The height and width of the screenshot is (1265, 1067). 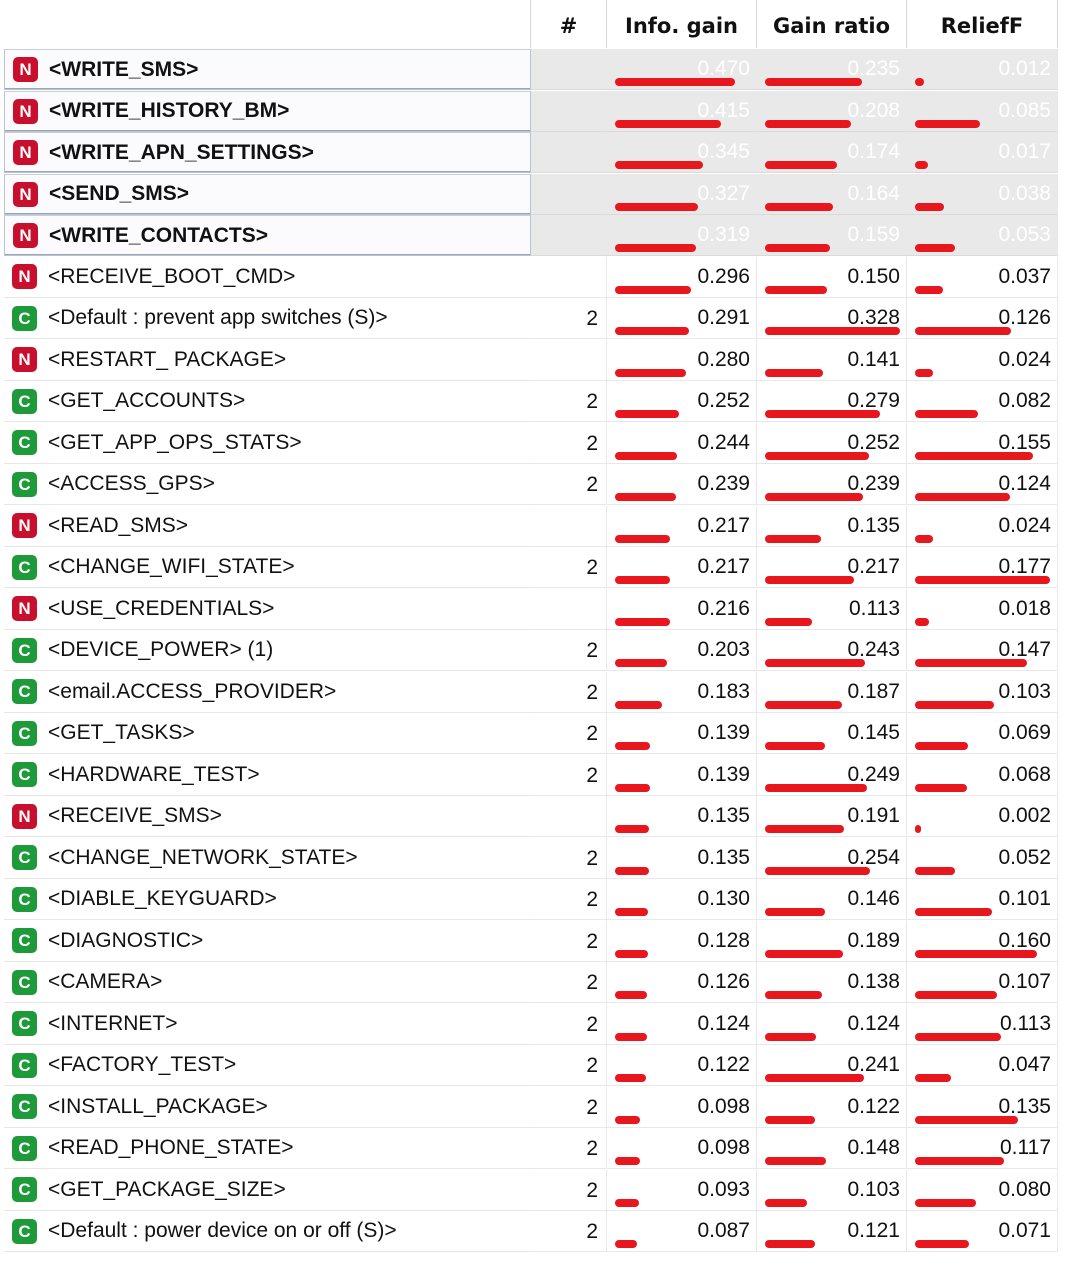 I want to click on table-row: N <READ_SMS> 0.217 0.135 0.024, so click(x=533, y=526).